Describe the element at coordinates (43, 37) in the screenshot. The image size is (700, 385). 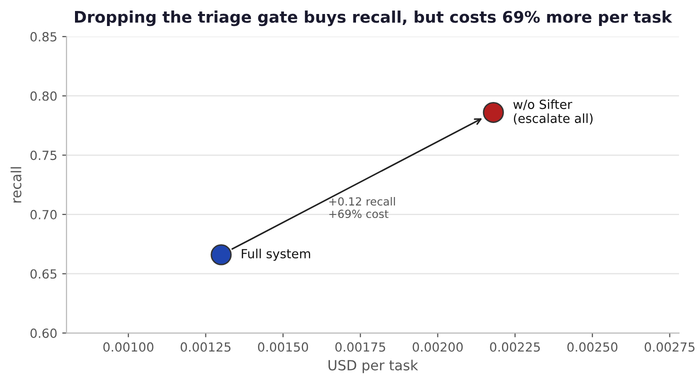
I see `y-tick-label: 0.85` at that location.